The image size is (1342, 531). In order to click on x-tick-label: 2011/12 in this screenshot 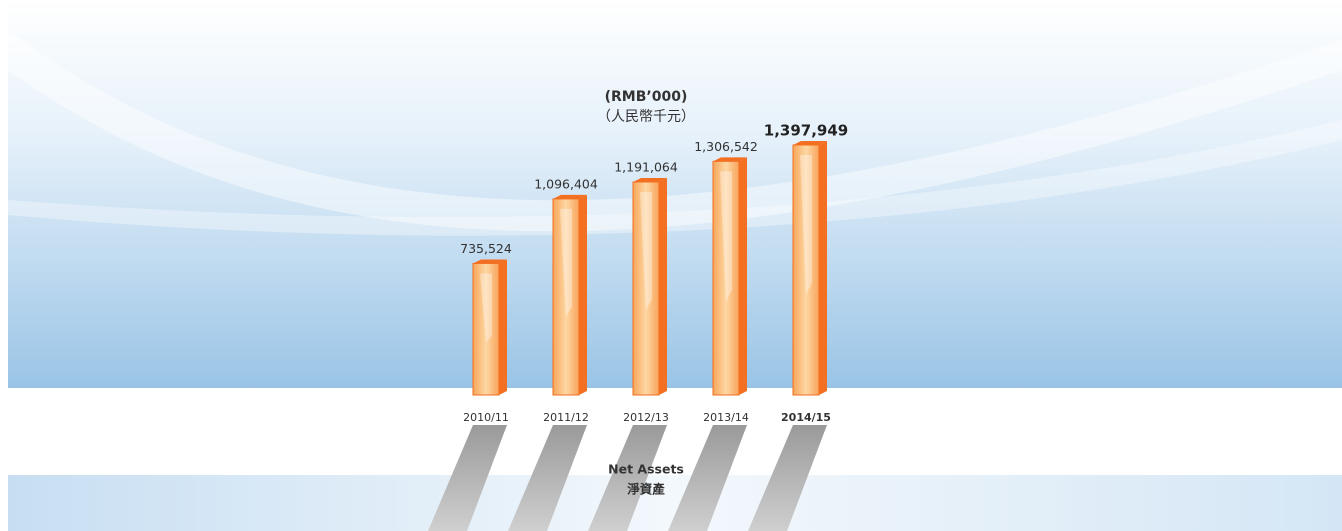, I will do `click(566, 417)`.